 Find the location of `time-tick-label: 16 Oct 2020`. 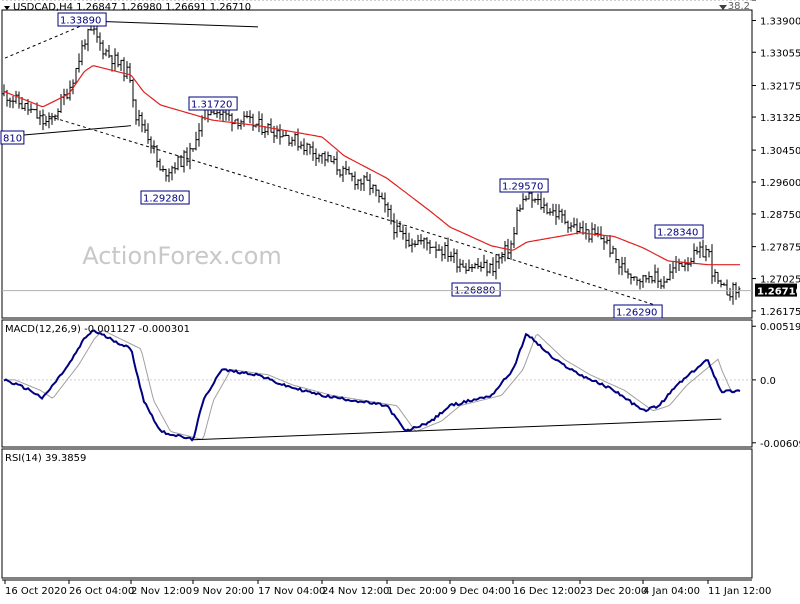

time-tick-label: 16 Oct 2020 is located at coordinates (36, 591).